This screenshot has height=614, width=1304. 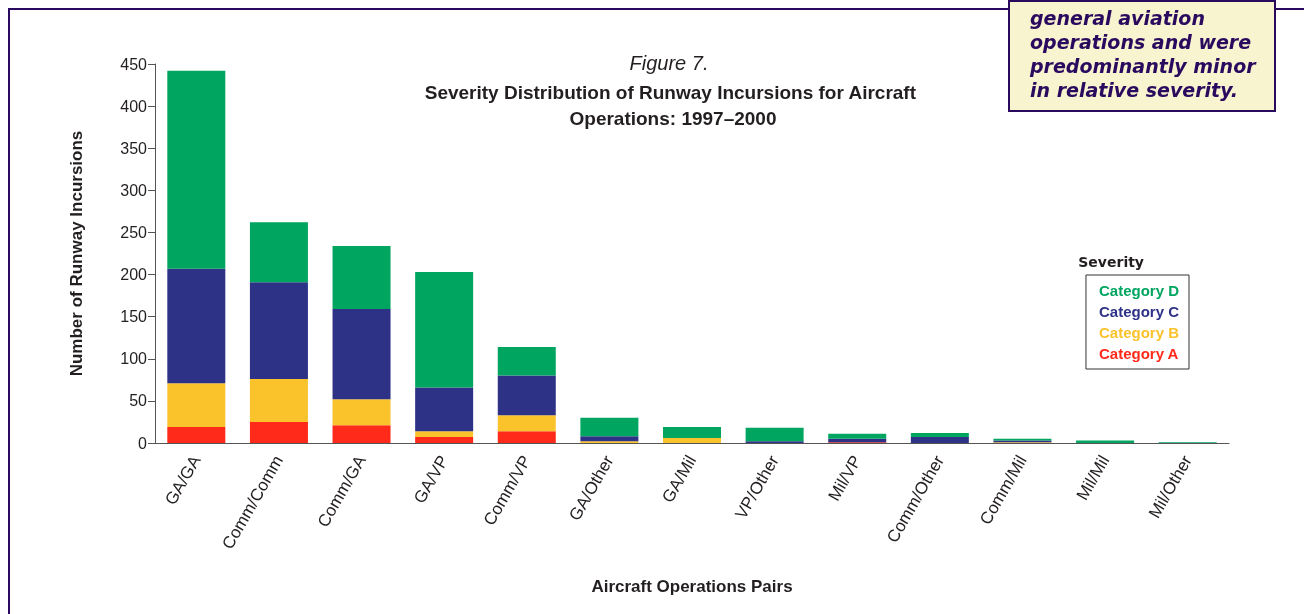 I want to click on y-tick-label: 150, so click(x=134, y=317).